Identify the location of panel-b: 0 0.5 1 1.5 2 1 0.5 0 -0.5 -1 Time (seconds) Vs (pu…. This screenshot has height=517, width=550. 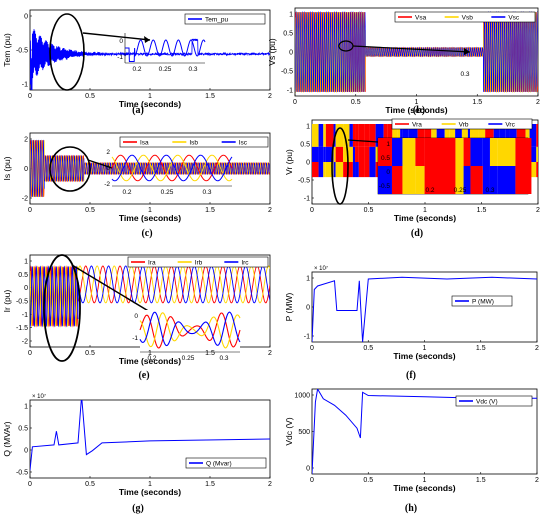
(403, 61).